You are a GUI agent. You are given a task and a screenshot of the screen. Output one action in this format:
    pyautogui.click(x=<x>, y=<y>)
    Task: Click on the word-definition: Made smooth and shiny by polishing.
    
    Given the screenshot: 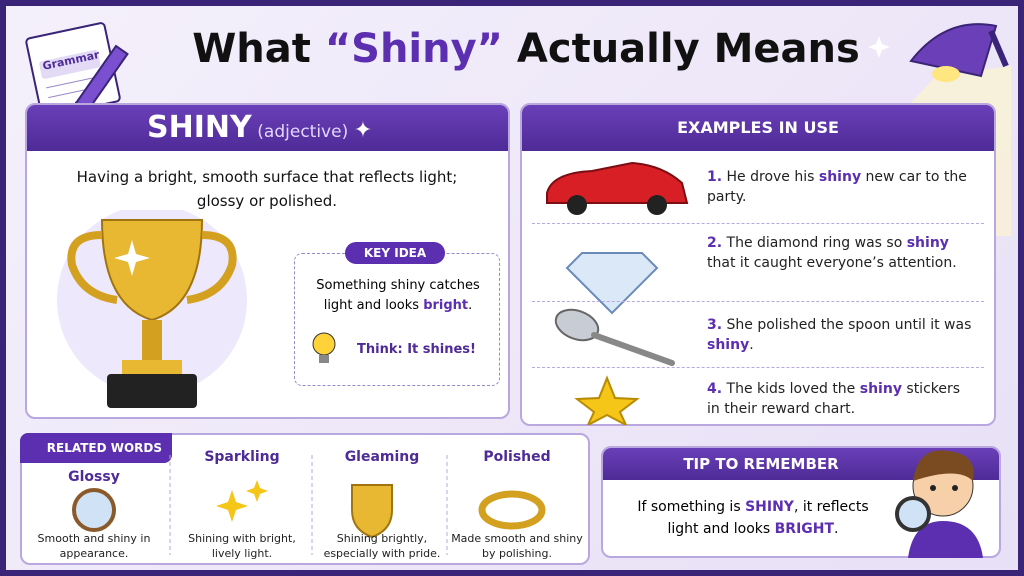 What is the action you would take?
    pyautogui.click(x=517, y=546)
    